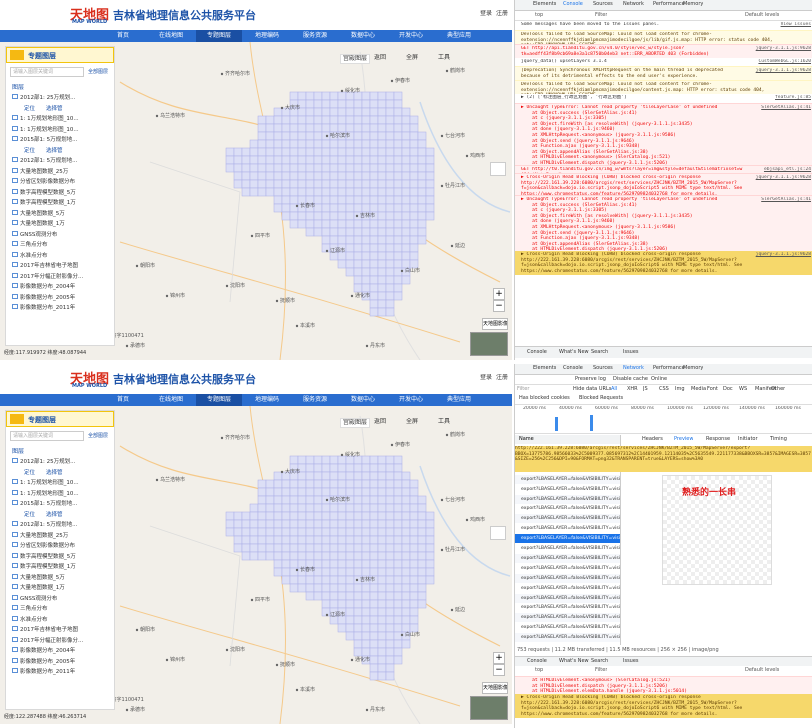 This screenshot has width=812, height=728. What do you see at coordinates (48, 546) in the screenshot?
I see `layer-name: 分省区划影像数据分布` at bounding box center [48, 546].